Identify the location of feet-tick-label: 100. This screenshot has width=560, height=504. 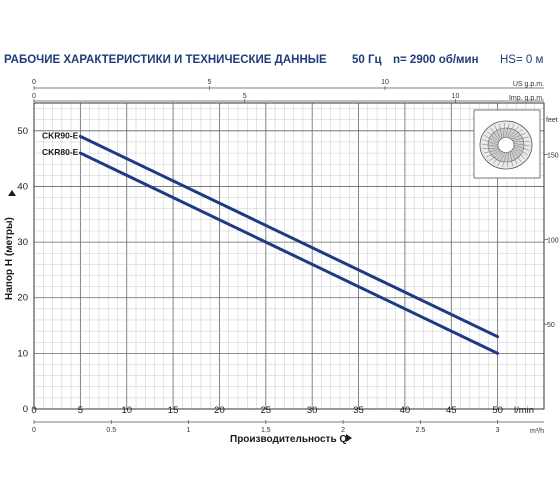
(553, 240).